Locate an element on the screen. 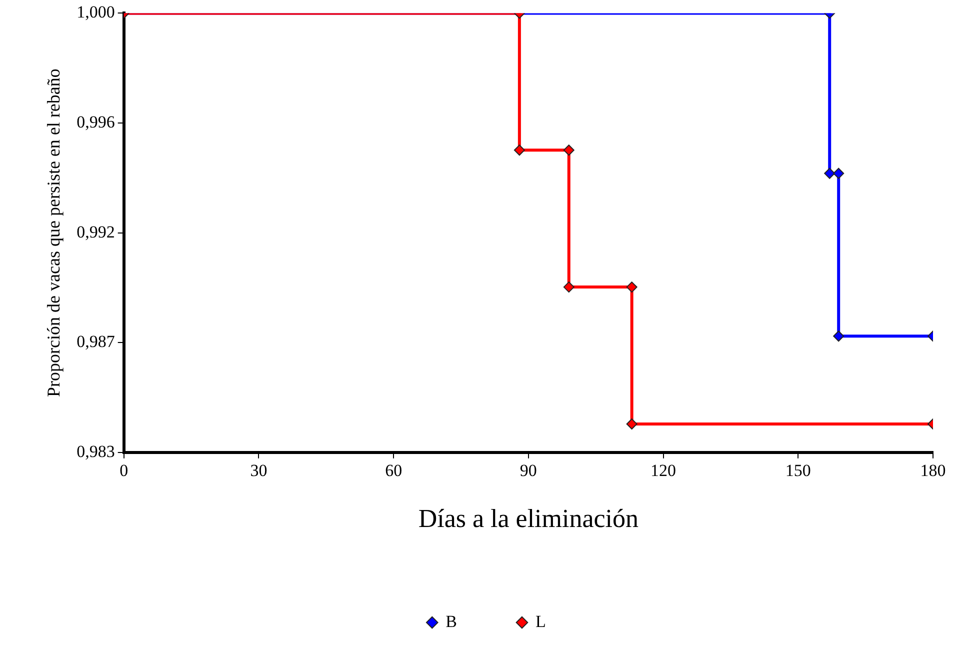 This screenshot has width=953, height=645. y-tick-label: 1,000 is located at coordinates (95, 12).